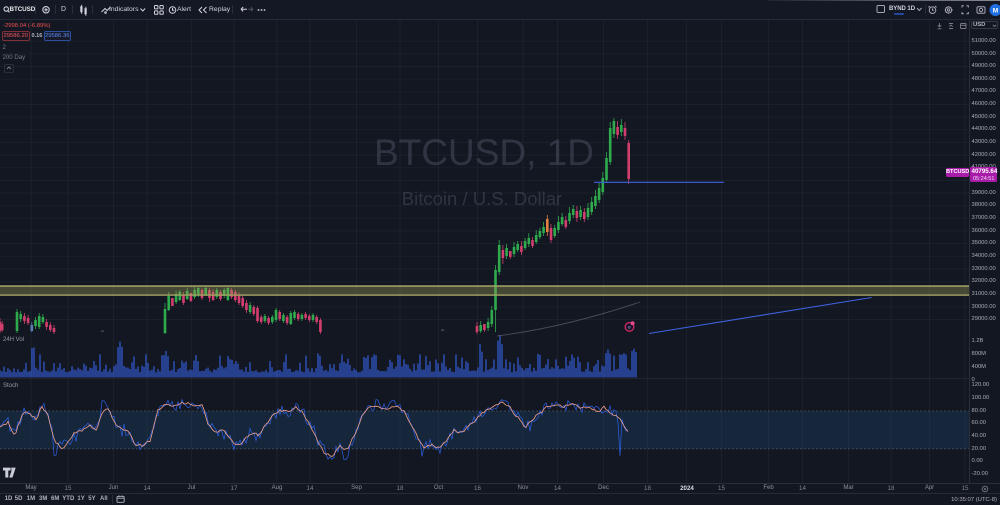 The image size is (1000, 505). What do you see at coordinates (995, 10) in the screenshot?
I see `svg-text: M` at bounding box center [995, 10].